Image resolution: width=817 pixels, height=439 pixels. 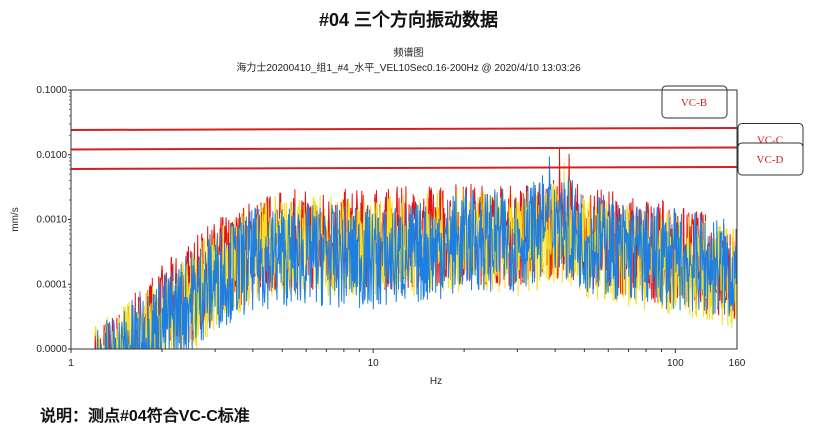 What do you see at coordinates (71, 363) in the screenshot?
I see `x-tick-label: 1` at bounding box center [71, 363].